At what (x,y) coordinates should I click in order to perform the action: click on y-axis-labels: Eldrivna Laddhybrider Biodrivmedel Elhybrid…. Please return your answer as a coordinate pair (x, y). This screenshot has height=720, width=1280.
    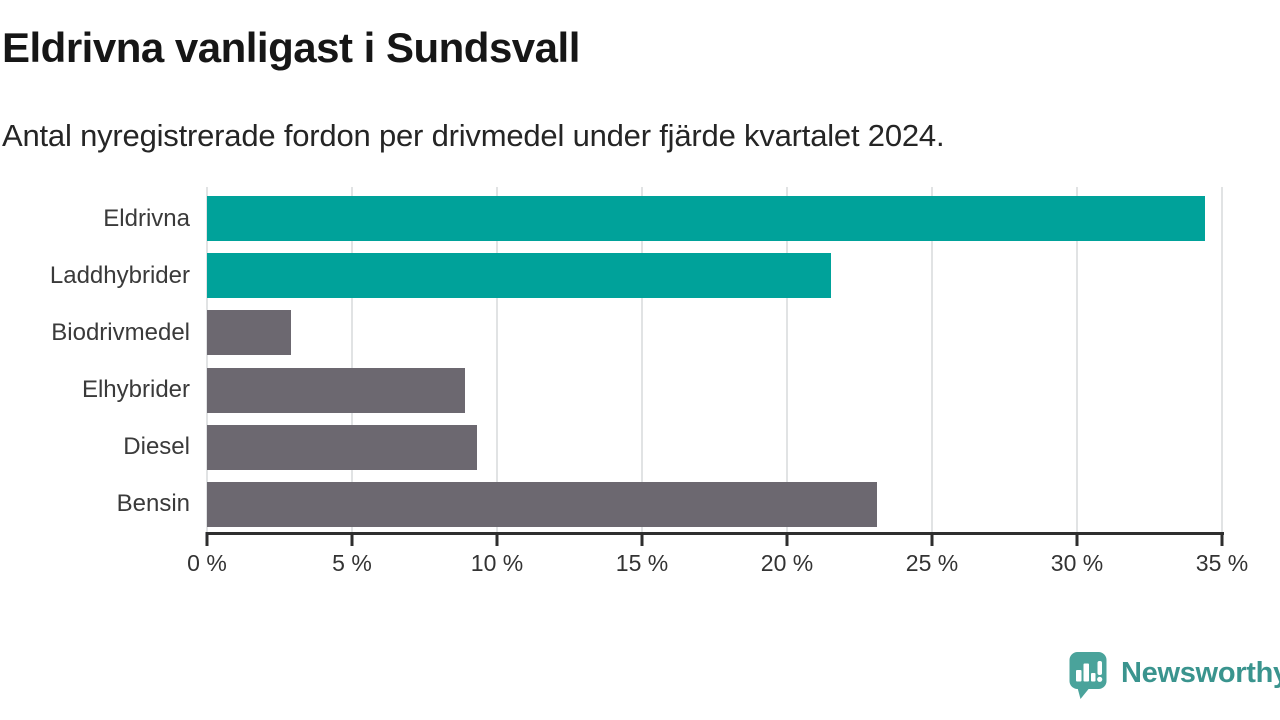
    Looking at the image, I should click on (95, 361).